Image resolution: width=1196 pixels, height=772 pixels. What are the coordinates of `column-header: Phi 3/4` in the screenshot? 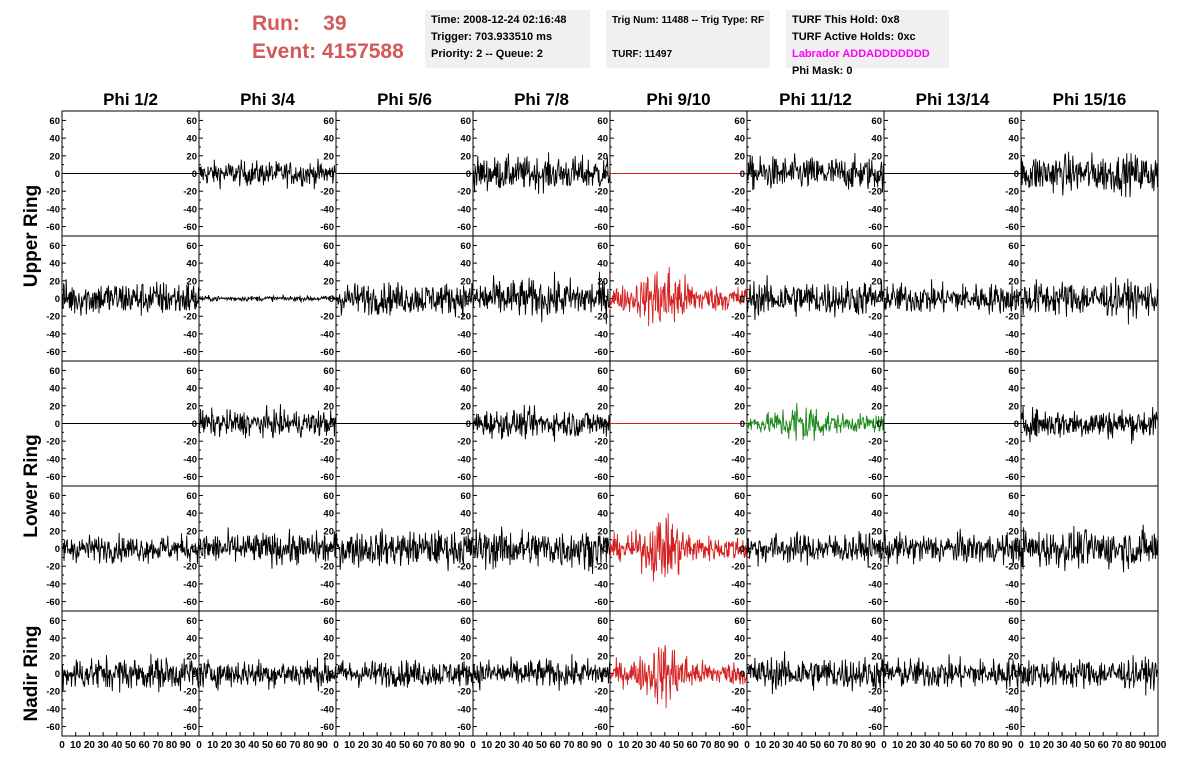 It's located at (267, 99).